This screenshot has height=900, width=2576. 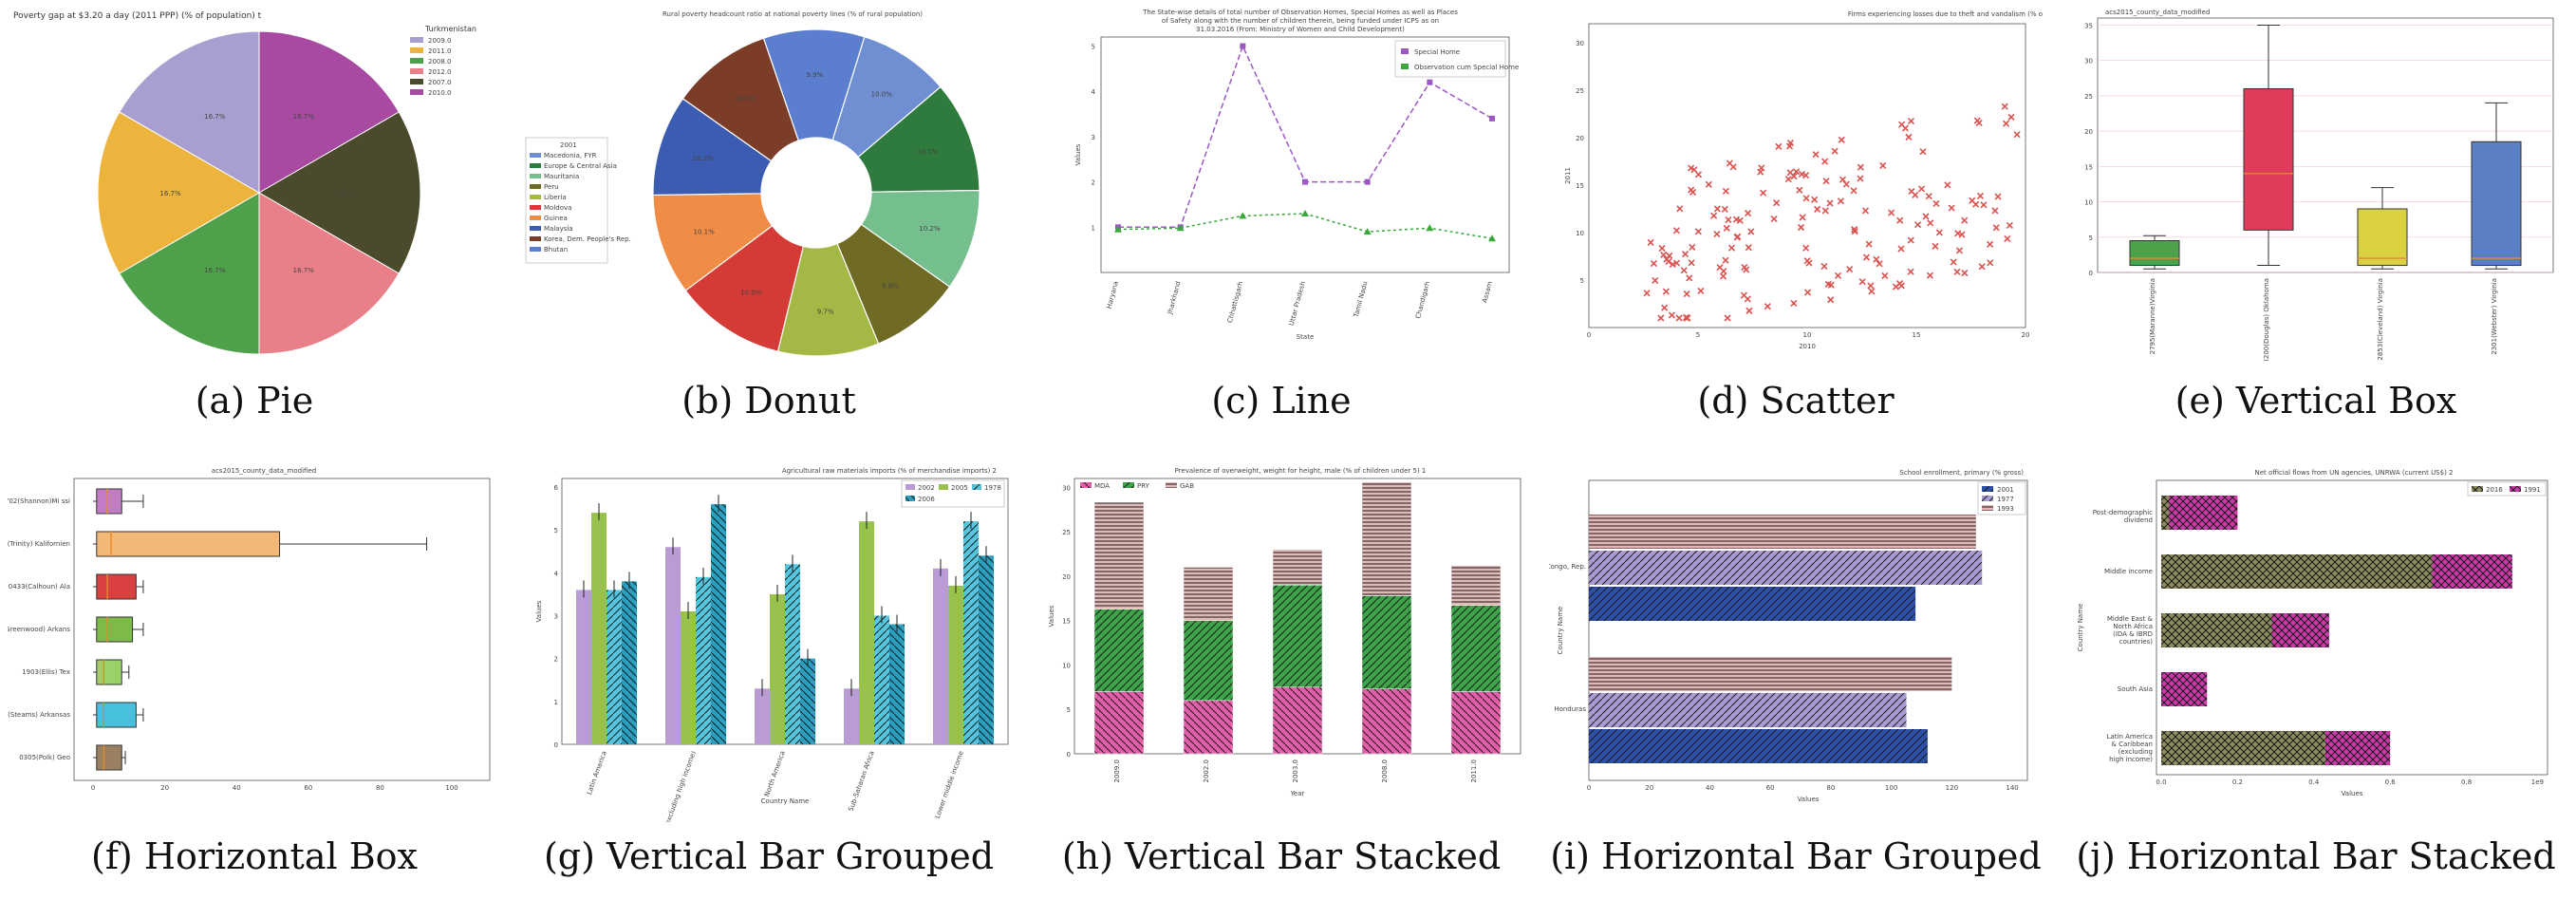 What do you see at coordinates (2088, 167) in the screenshot?
I see `y-tick-label: 15` at bounding box center [2088, 167].